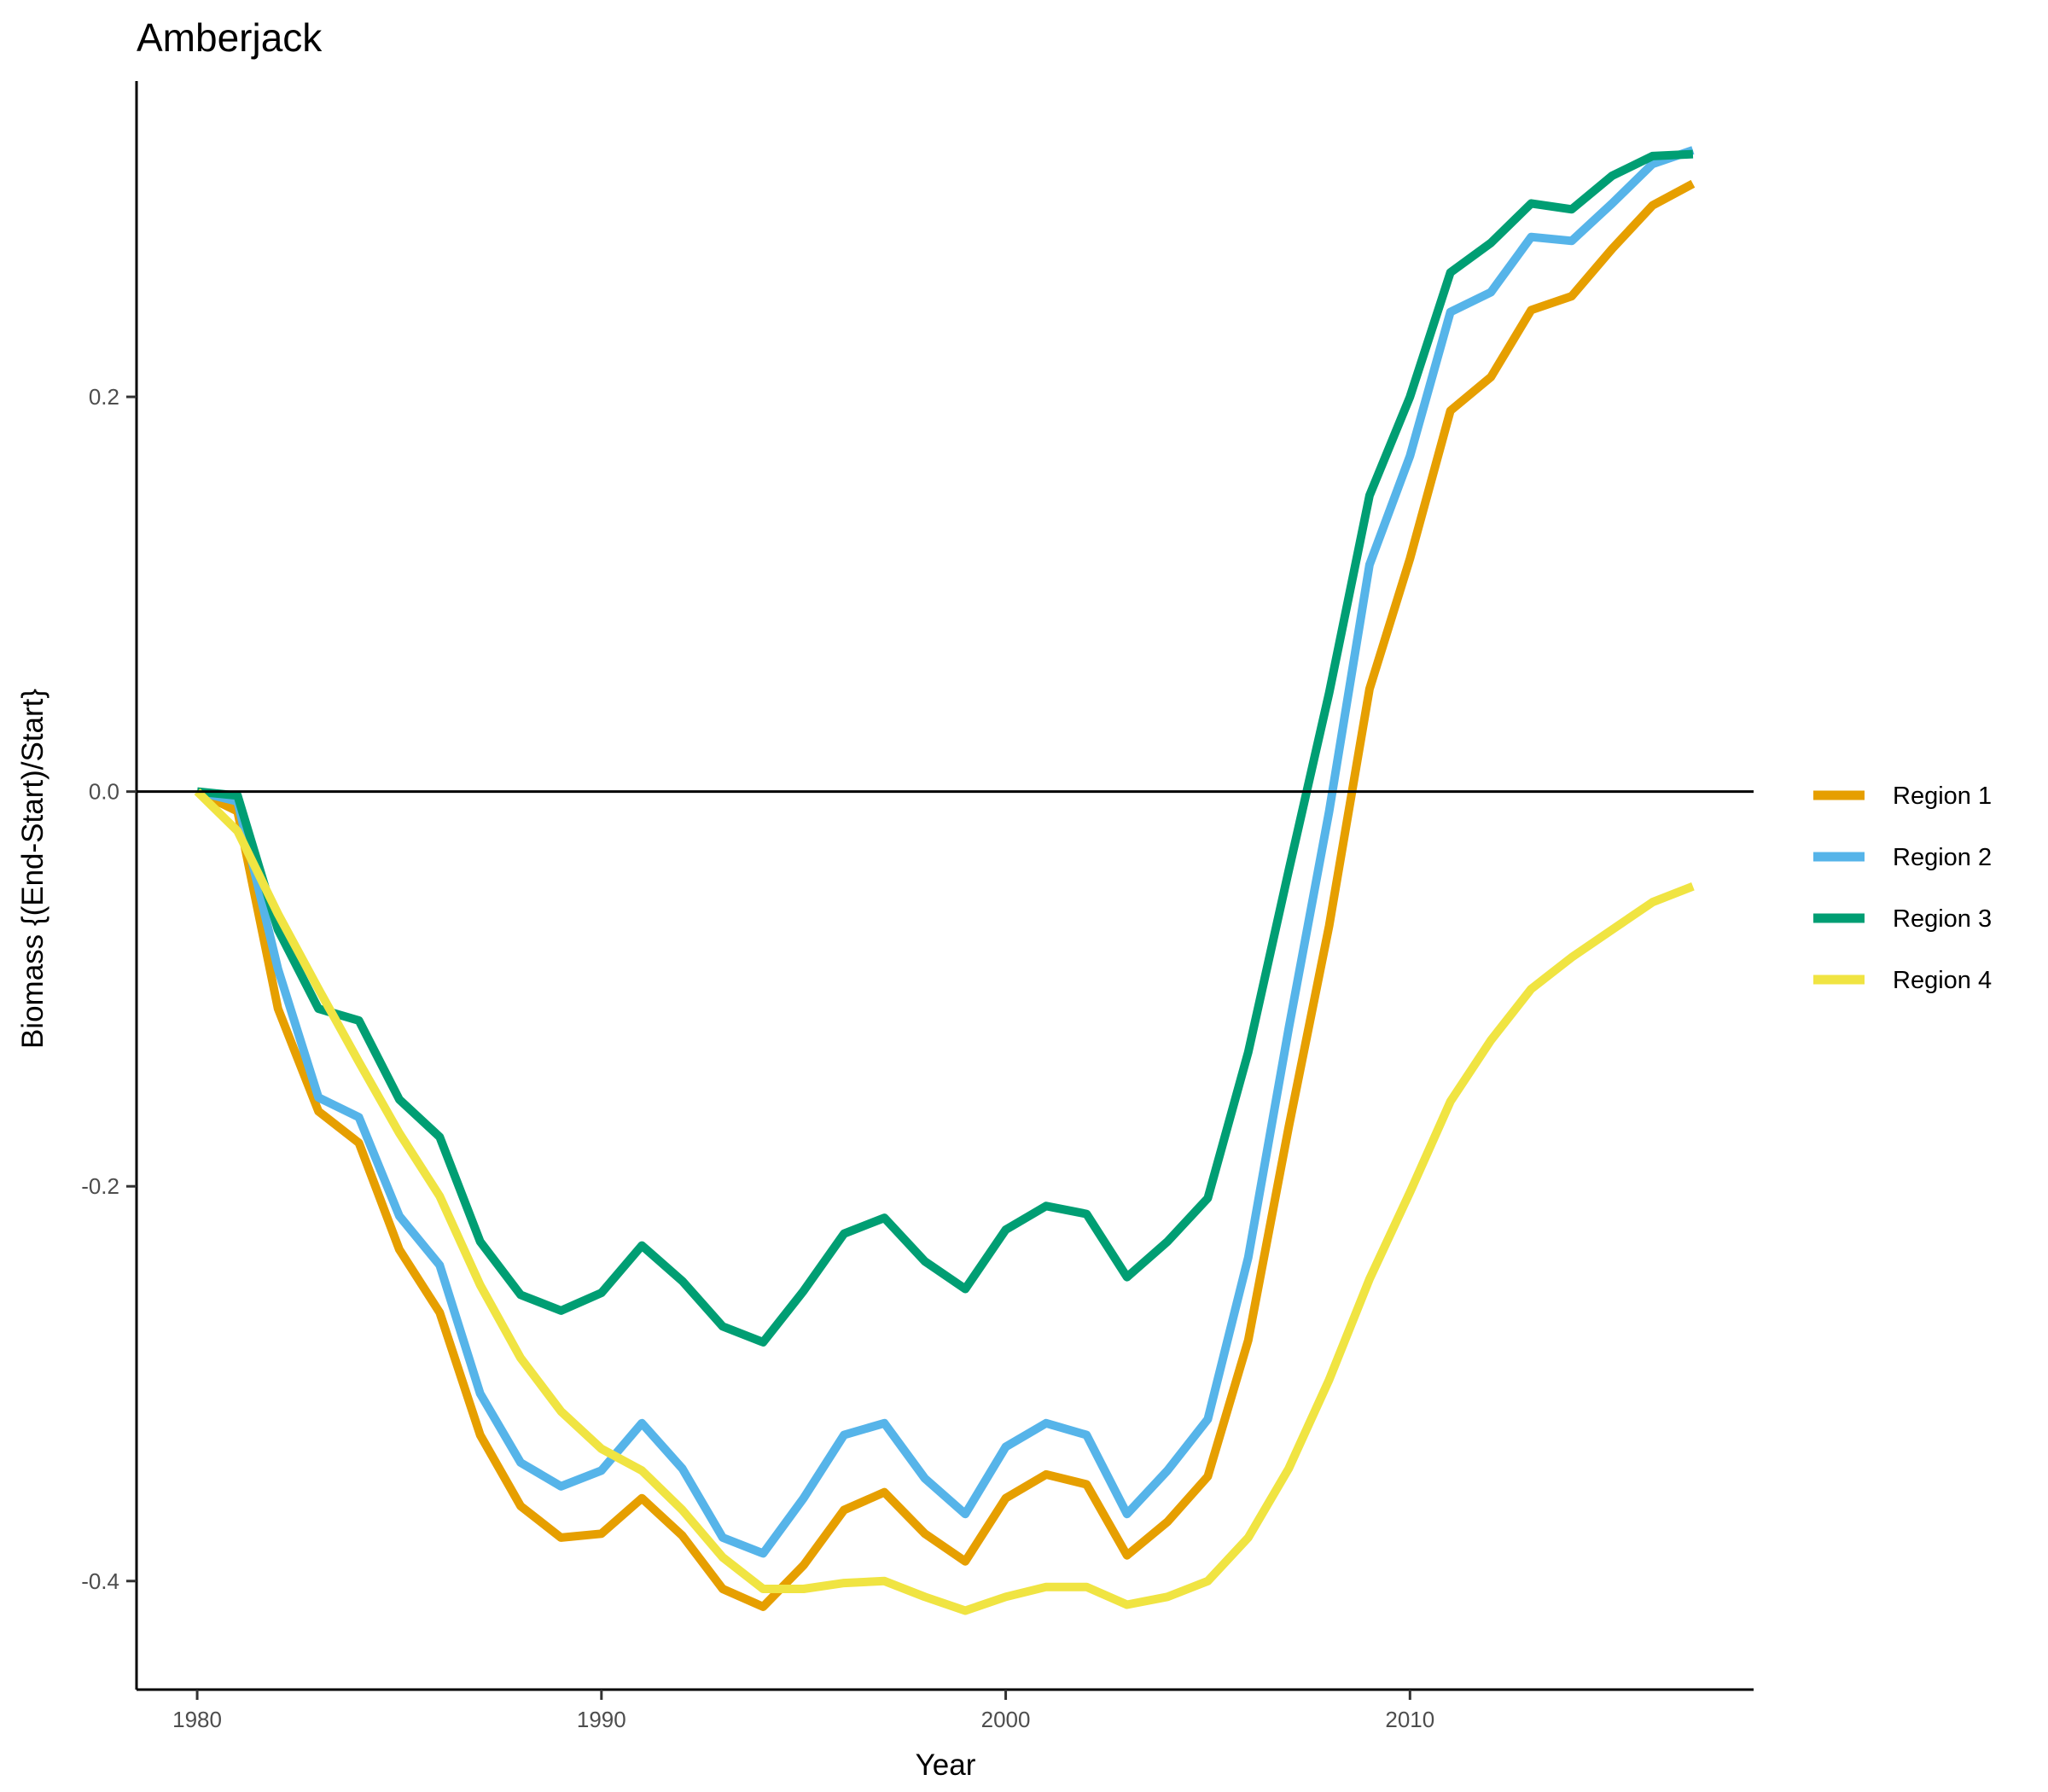 Image resolution: width=2048 pixels, height=1792 pixels. Describe the element at coordinates (1409, 1719) in the screenshot. I see `x-tick-label: 2010` at that location.